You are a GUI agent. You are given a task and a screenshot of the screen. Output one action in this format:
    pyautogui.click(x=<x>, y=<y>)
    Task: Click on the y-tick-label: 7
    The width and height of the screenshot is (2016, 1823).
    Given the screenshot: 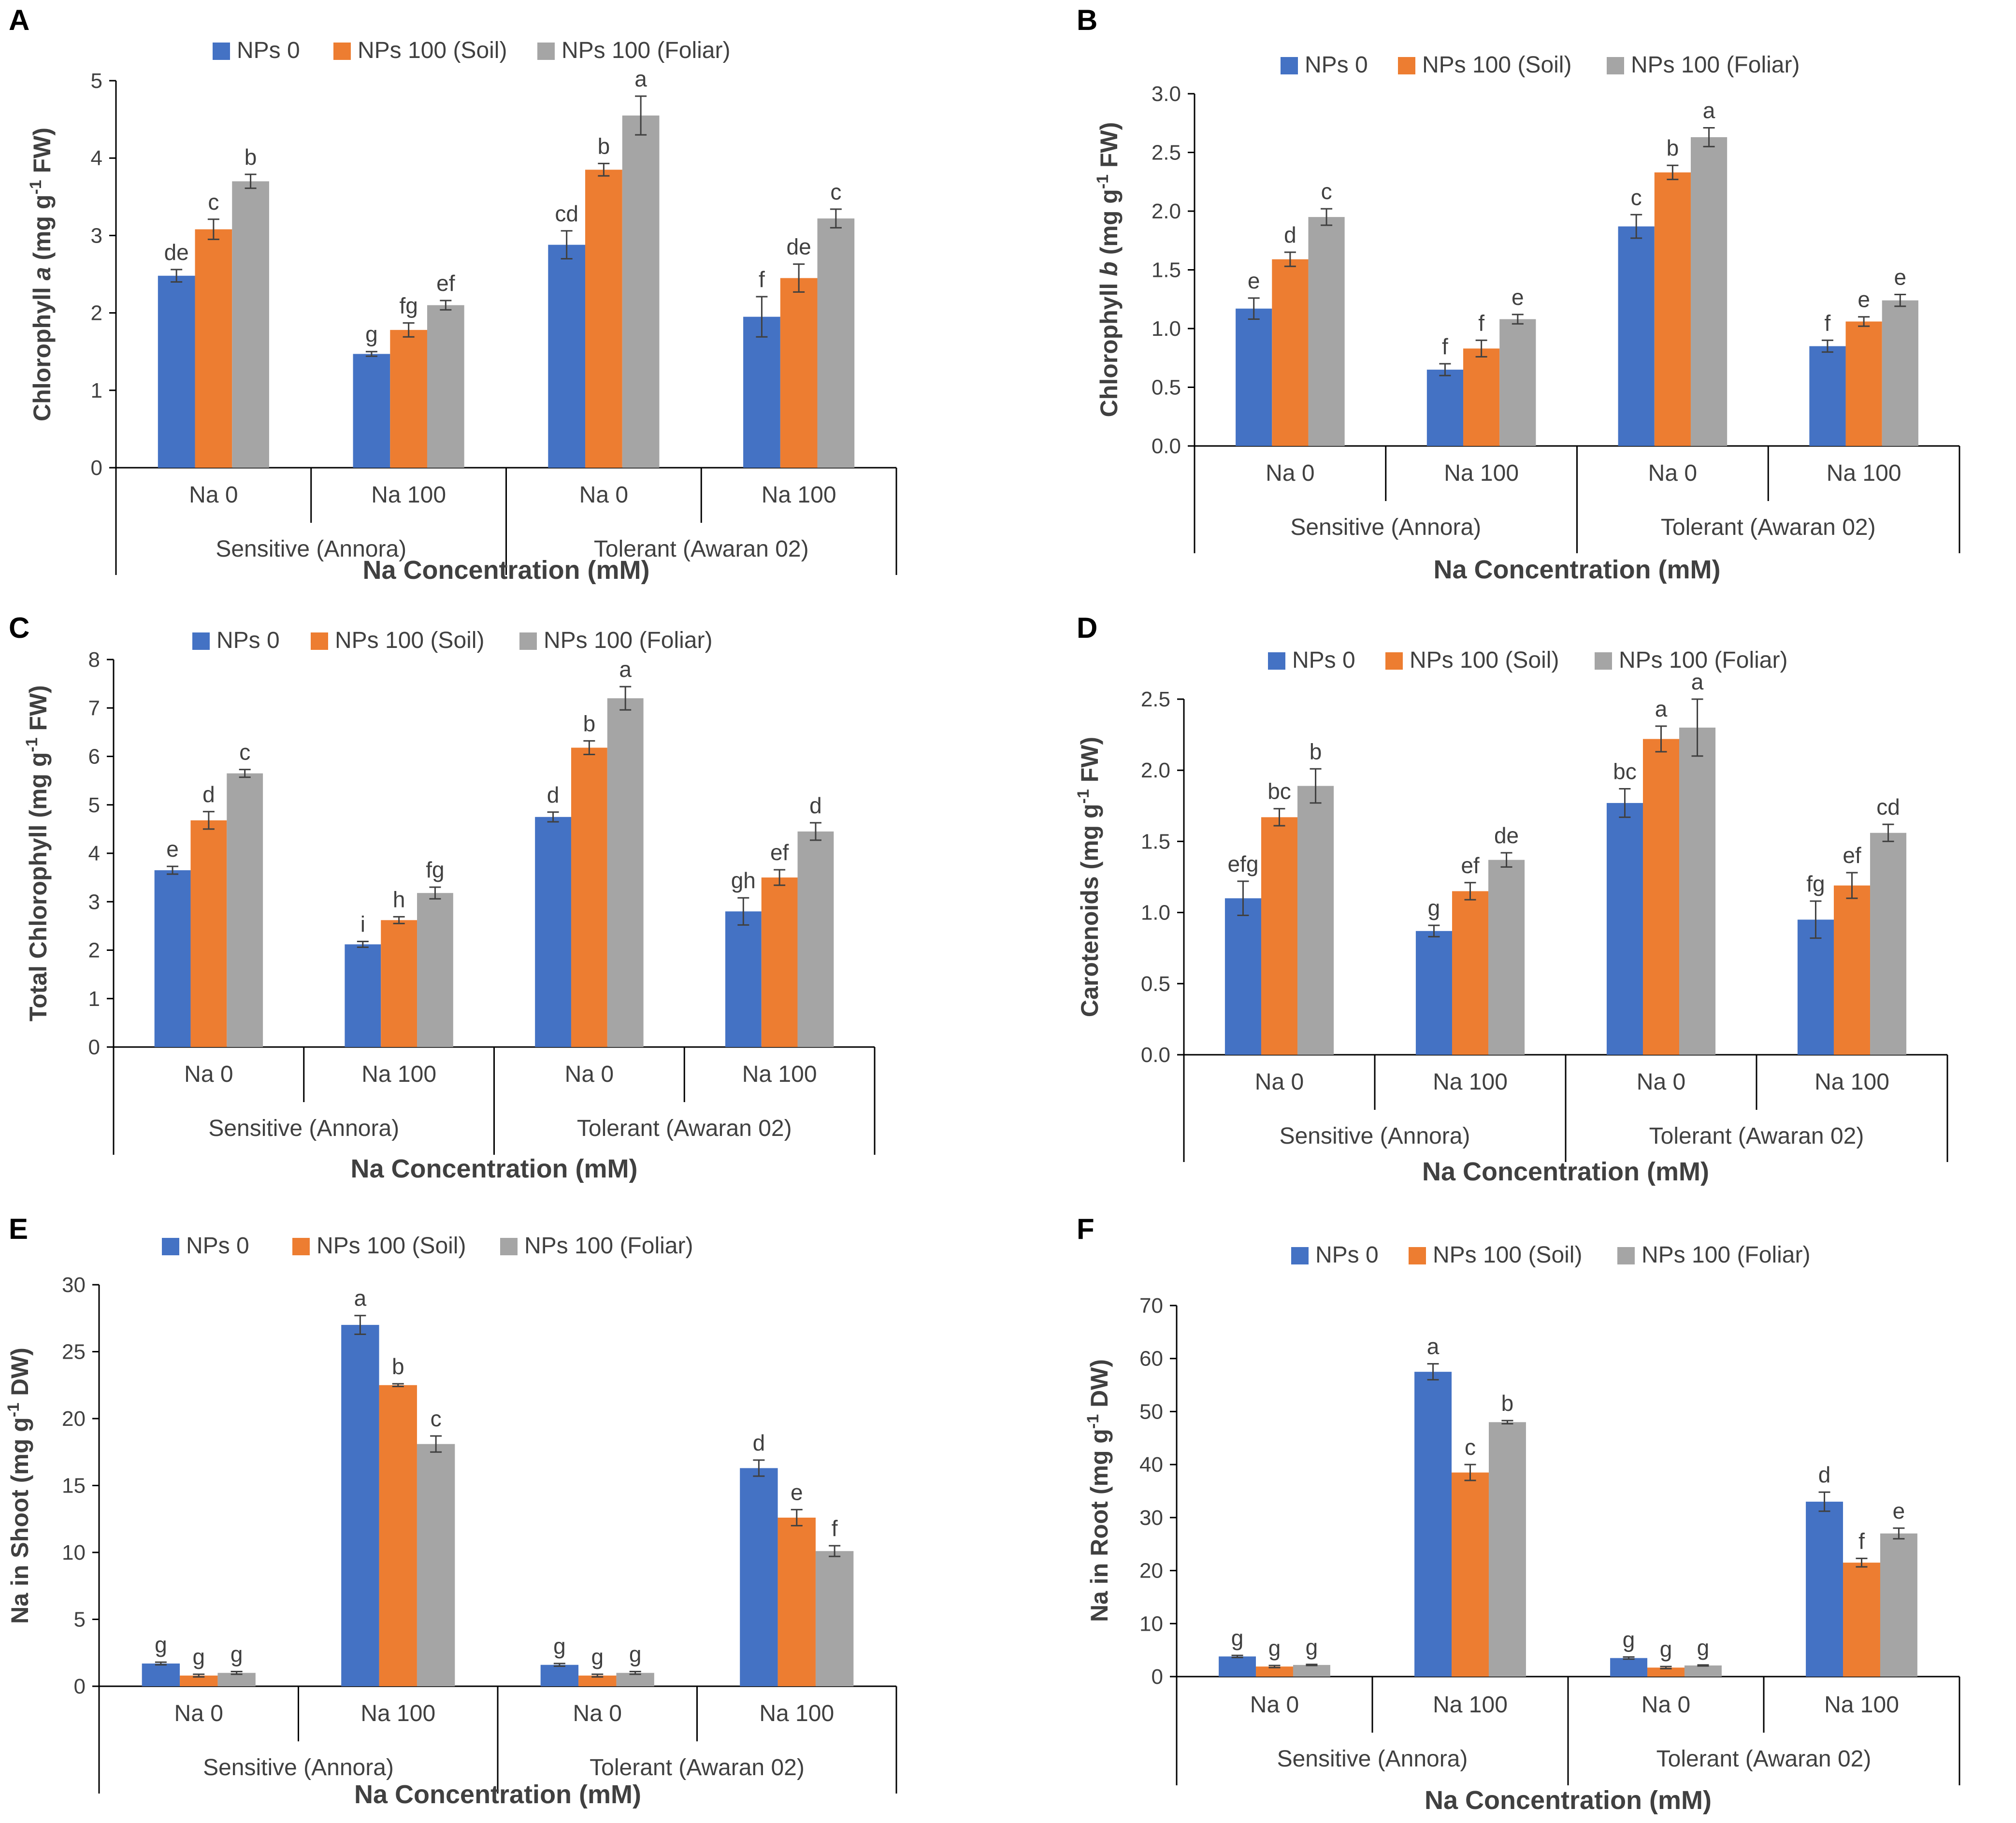 What is the action you would take?
    pyautogui.click(x=94, y=708)
    